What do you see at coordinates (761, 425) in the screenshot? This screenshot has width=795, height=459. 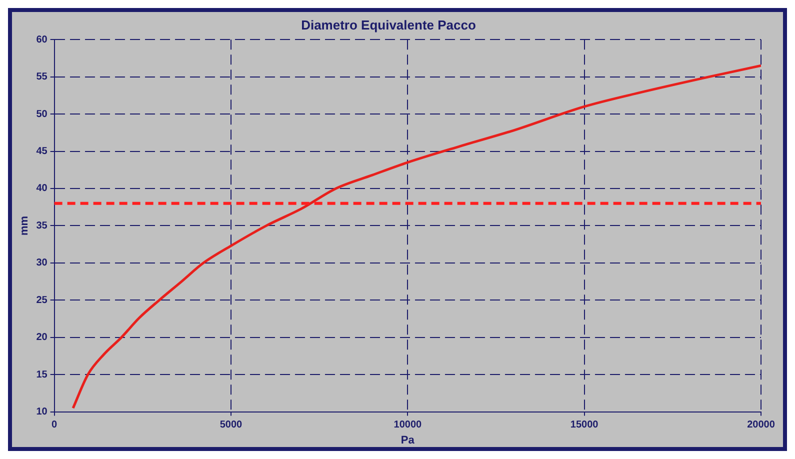 I see `x-tick-label: 20000` at bounding box center [761, 425].